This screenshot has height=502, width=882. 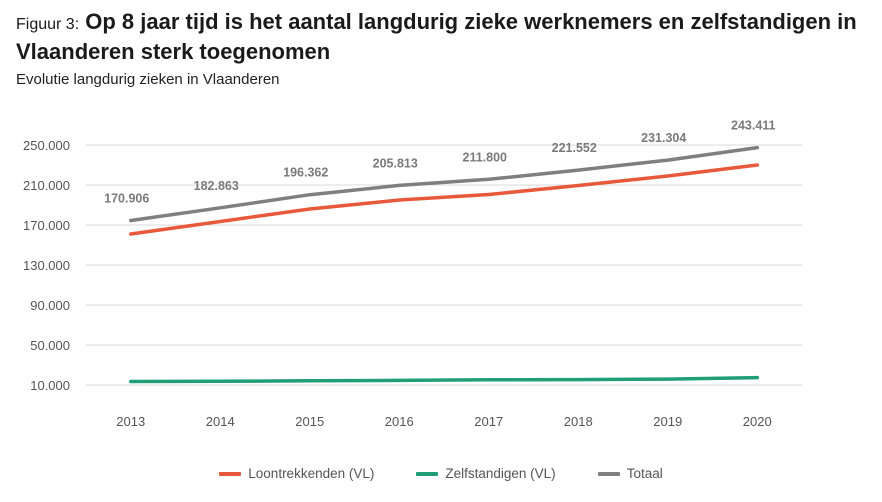 What do you see at coordinates (216, 186) in the screenshot?
I see `data-label: 182.863` at bounding box center [216, 186].